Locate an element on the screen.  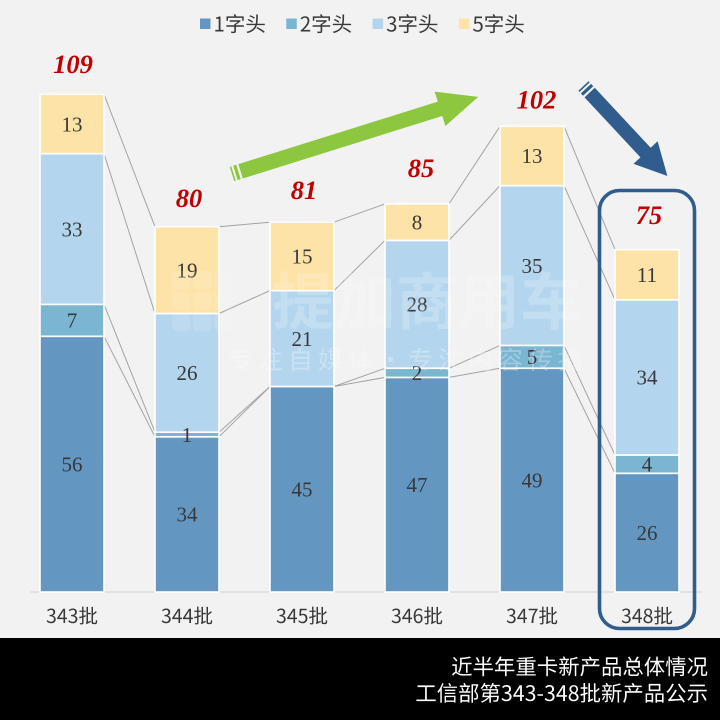
svg-text: 1 is located at coordinates (187, 435).